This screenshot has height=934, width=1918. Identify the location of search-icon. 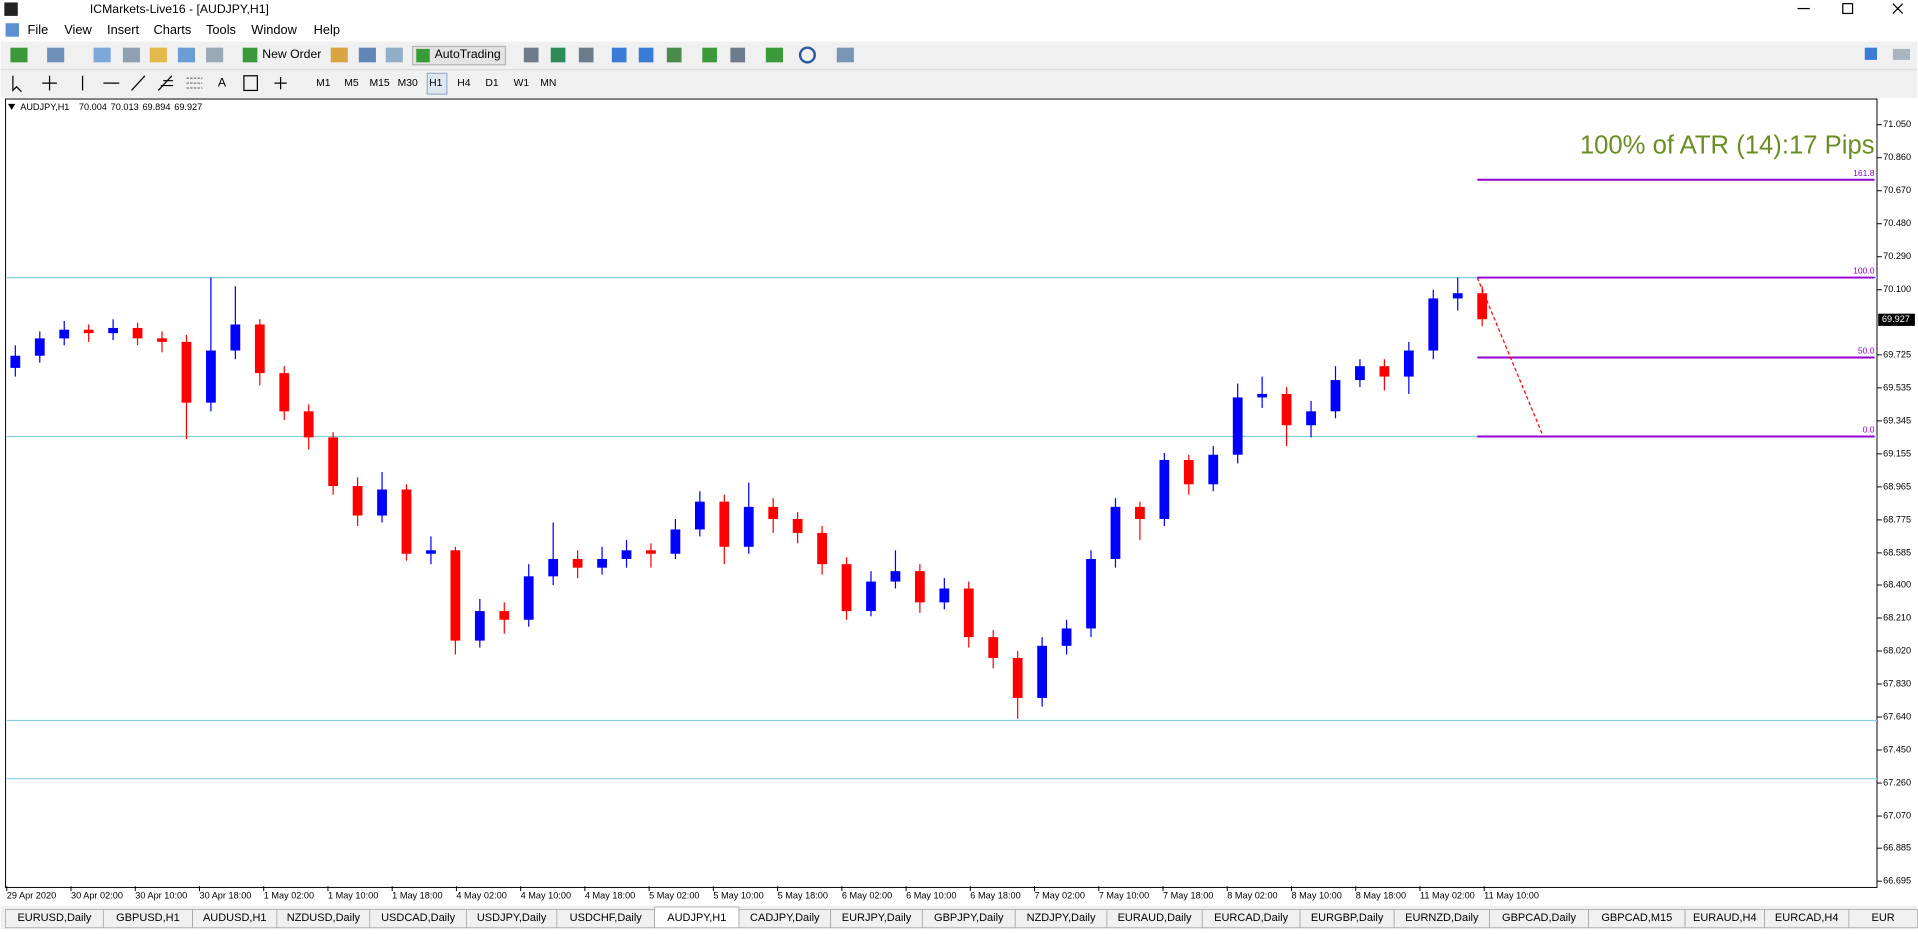
(1870, 53).